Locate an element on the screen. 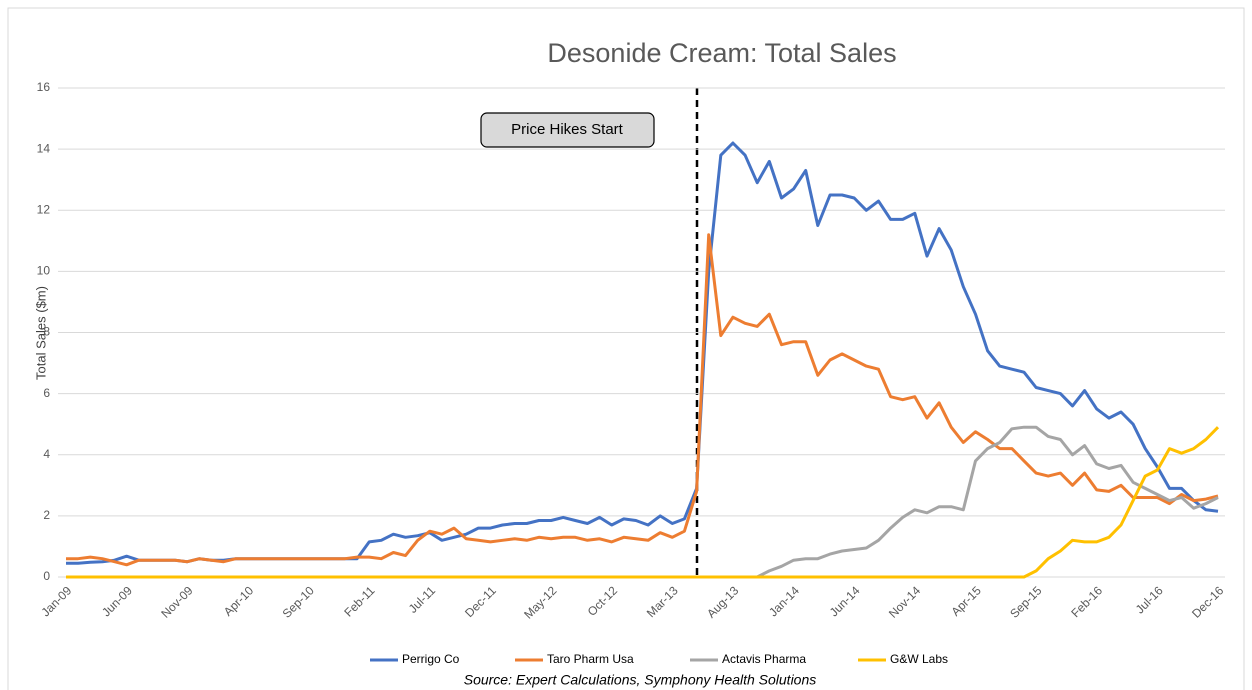  x-tick-label: Dec-16 is located at coordinates (1207, 601).